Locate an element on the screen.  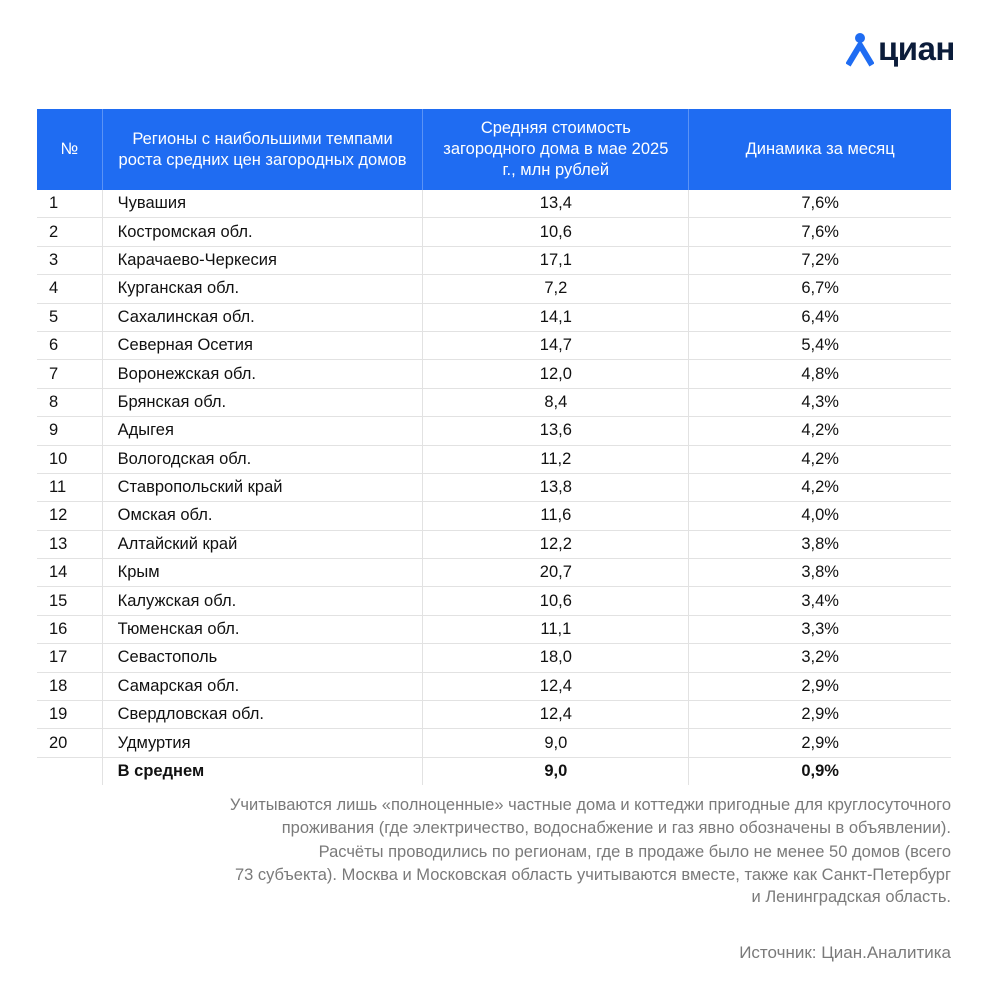
logo-icon is located at coordinates (860, 50).